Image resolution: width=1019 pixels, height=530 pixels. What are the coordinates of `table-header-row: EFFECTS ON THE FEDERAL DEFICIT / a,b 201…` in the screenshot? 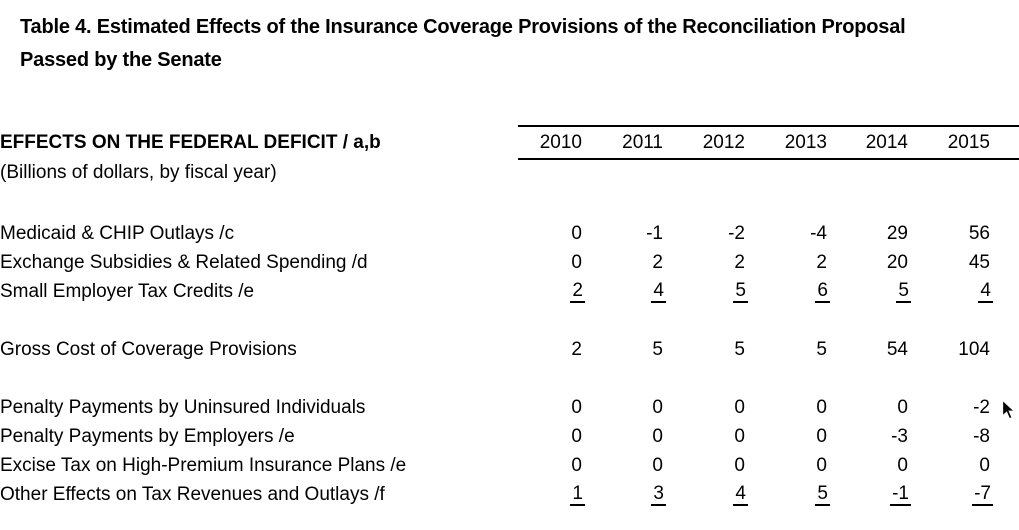 It's located at (509, 142).